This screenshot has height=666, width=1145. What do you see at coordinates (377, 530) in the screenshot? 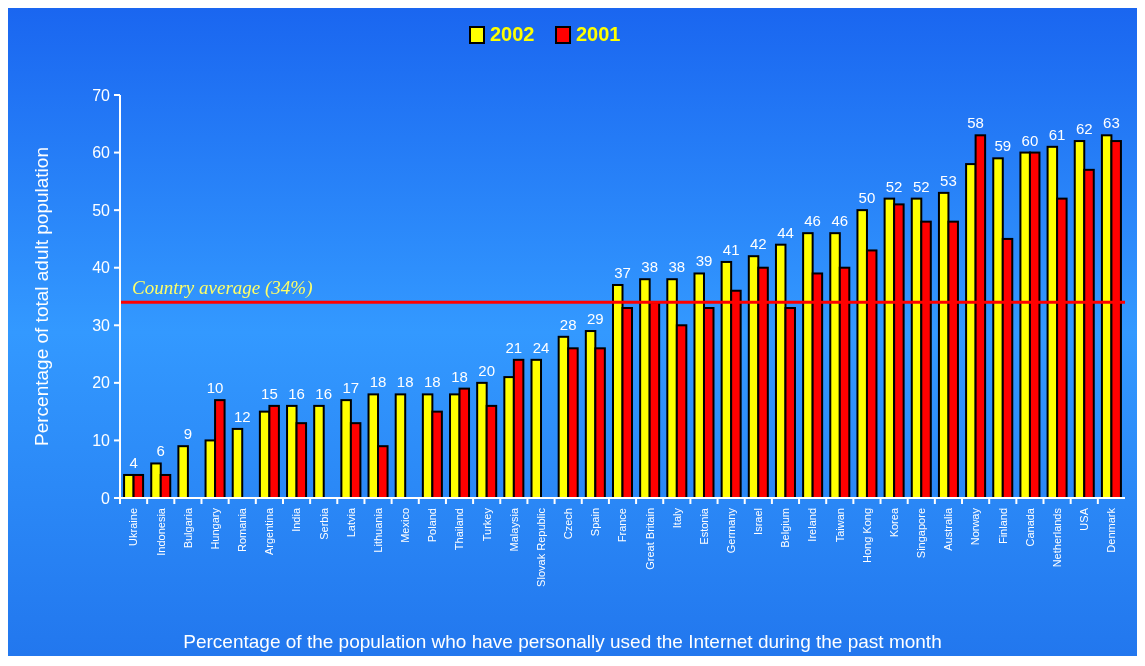
I see `x-tick-label: Lithuania` at bounding box center [377, 530].